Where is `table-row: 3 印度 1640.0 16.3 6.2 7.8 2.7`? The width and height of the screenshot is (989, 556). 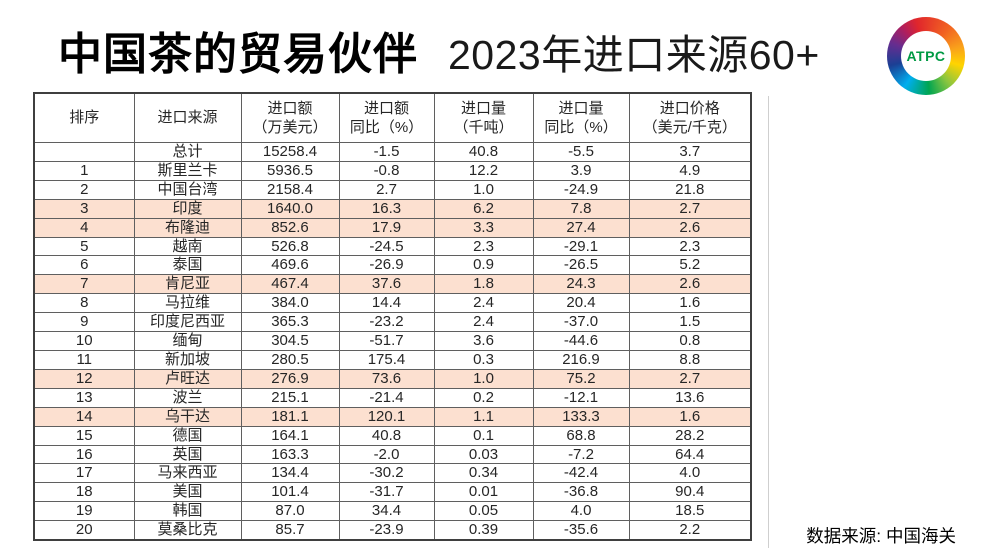
table-row: 3 印度 1640.0 16.3 6.2 7.8 2.7 is located at coordinates (392, 208).